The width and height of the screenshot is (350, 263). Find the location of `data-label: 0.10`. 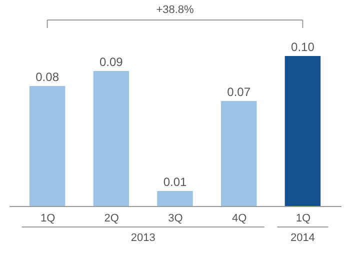

data-label: 0.10 is located at coordinates (303, 47).